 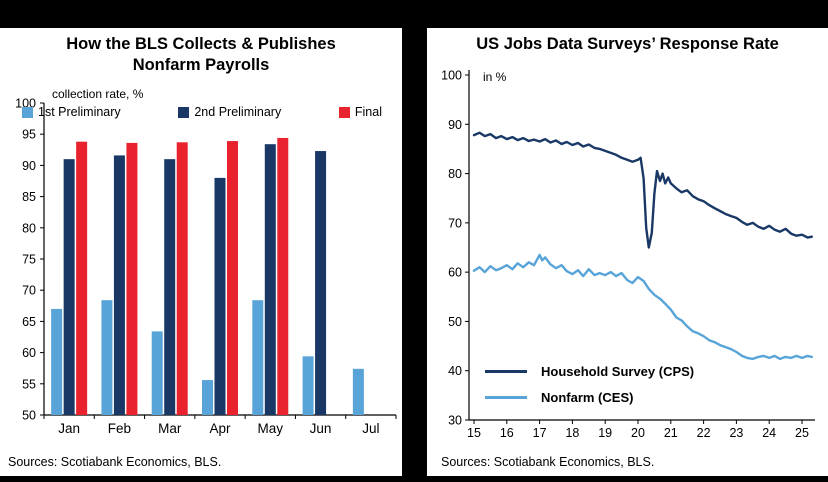 I want to click on legend-label-household-survey: Household Survey (CPS), so click(x=618, y=371).